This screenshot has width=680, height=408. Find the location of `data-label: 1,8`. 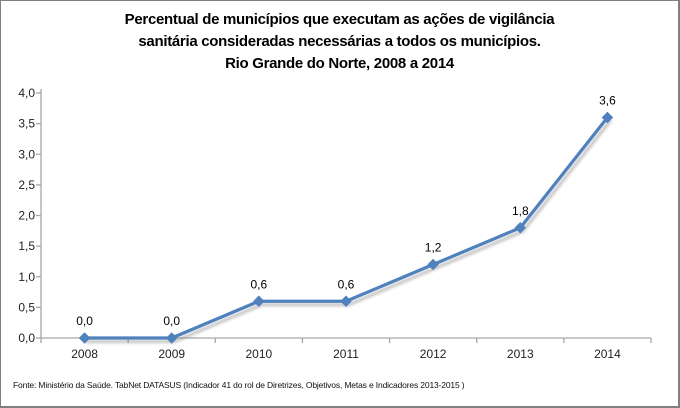

data-label: 1,8 is located at coordinates (520, 211).